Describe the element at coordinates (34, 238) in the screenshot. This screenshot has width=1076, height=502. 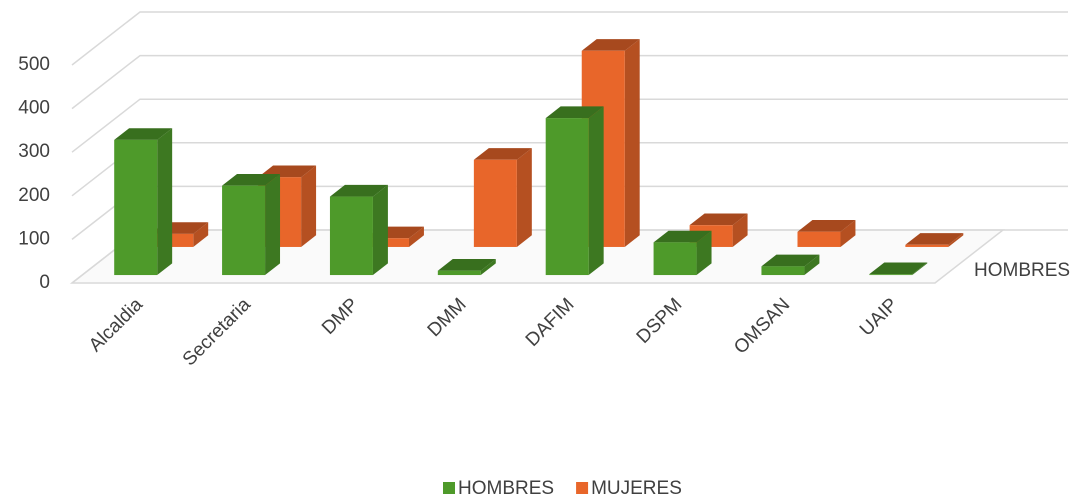
I see `y-tick-label: 100` at that location.